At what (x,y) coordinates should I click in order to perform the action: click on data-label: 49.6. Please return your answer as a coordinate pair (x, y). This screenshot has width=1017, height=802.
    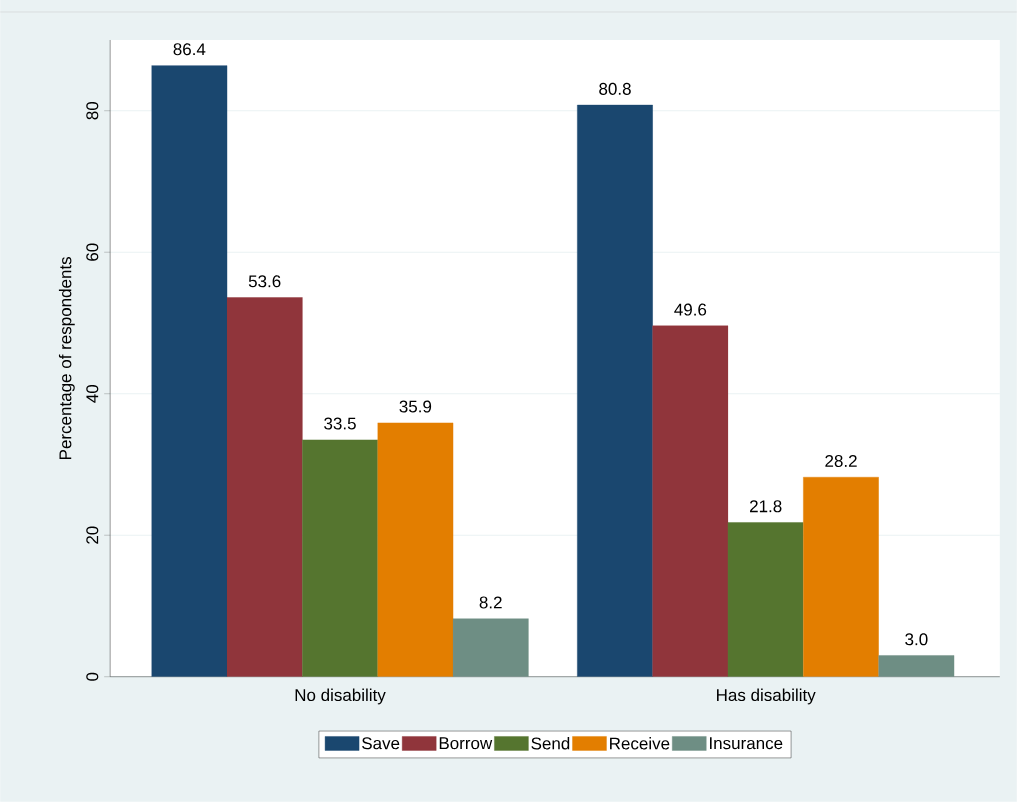
    Looking at the image, I should click on (690, 309).